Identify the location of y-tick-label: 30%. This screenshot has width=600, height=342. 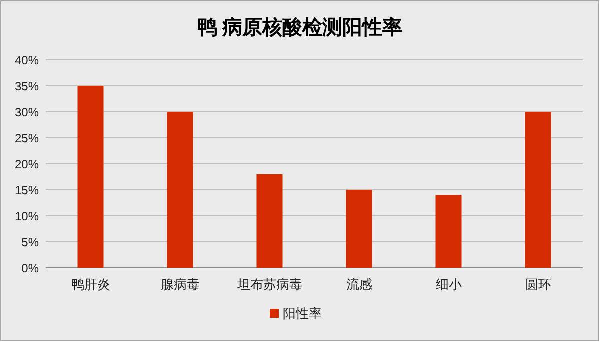
(27, 113).